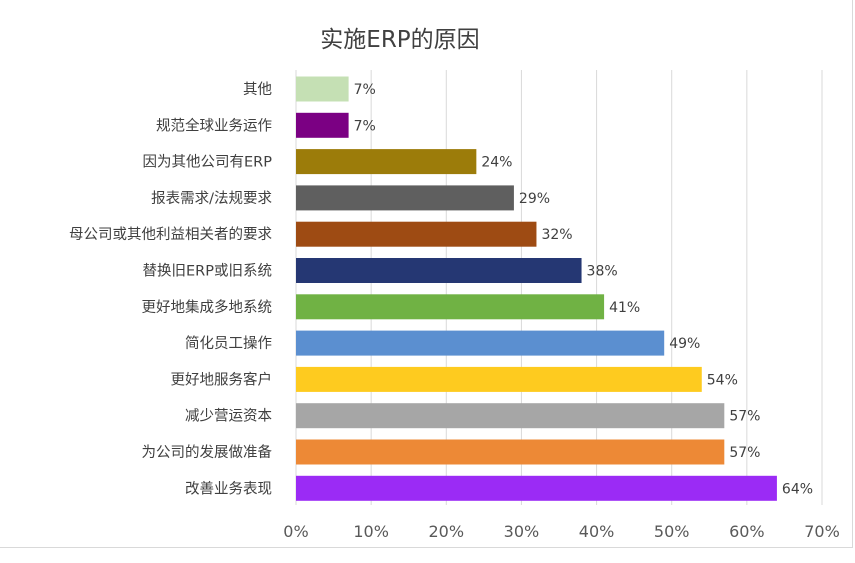 The width and height of the screenshot is (855, 563). What do you see at coordinates (747, 531) in the screenshot?
I see `x-tick-label: 60%` at bounding box center [747, 531].